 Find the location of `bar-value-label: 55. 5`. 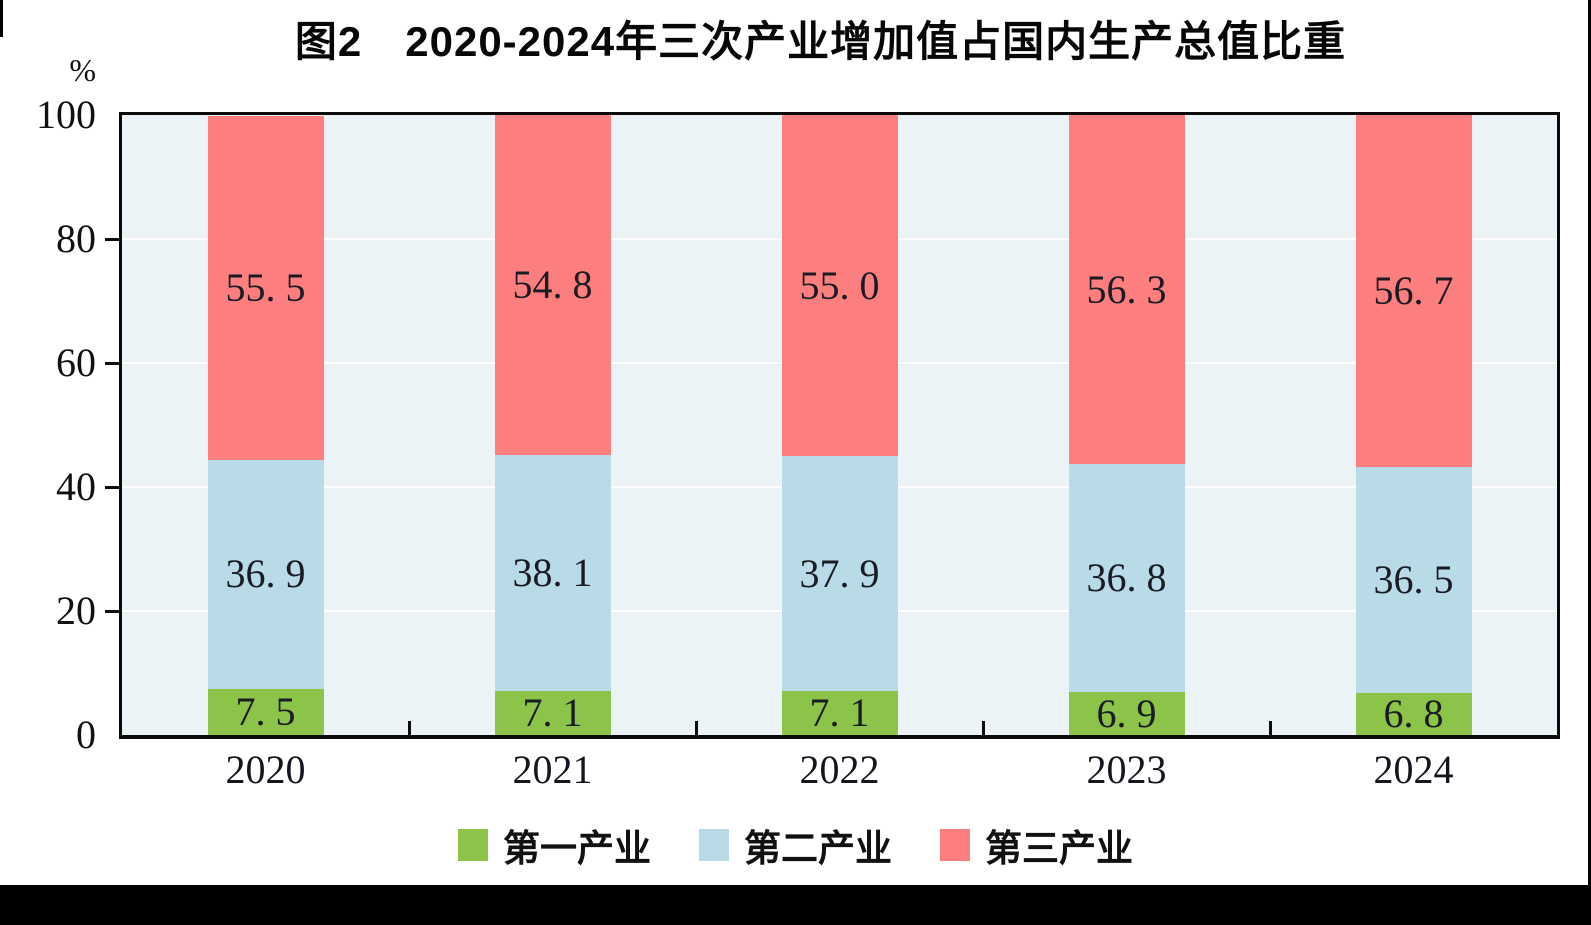

bar-value-label: 55. 5 is located at coordinates (265, 287).